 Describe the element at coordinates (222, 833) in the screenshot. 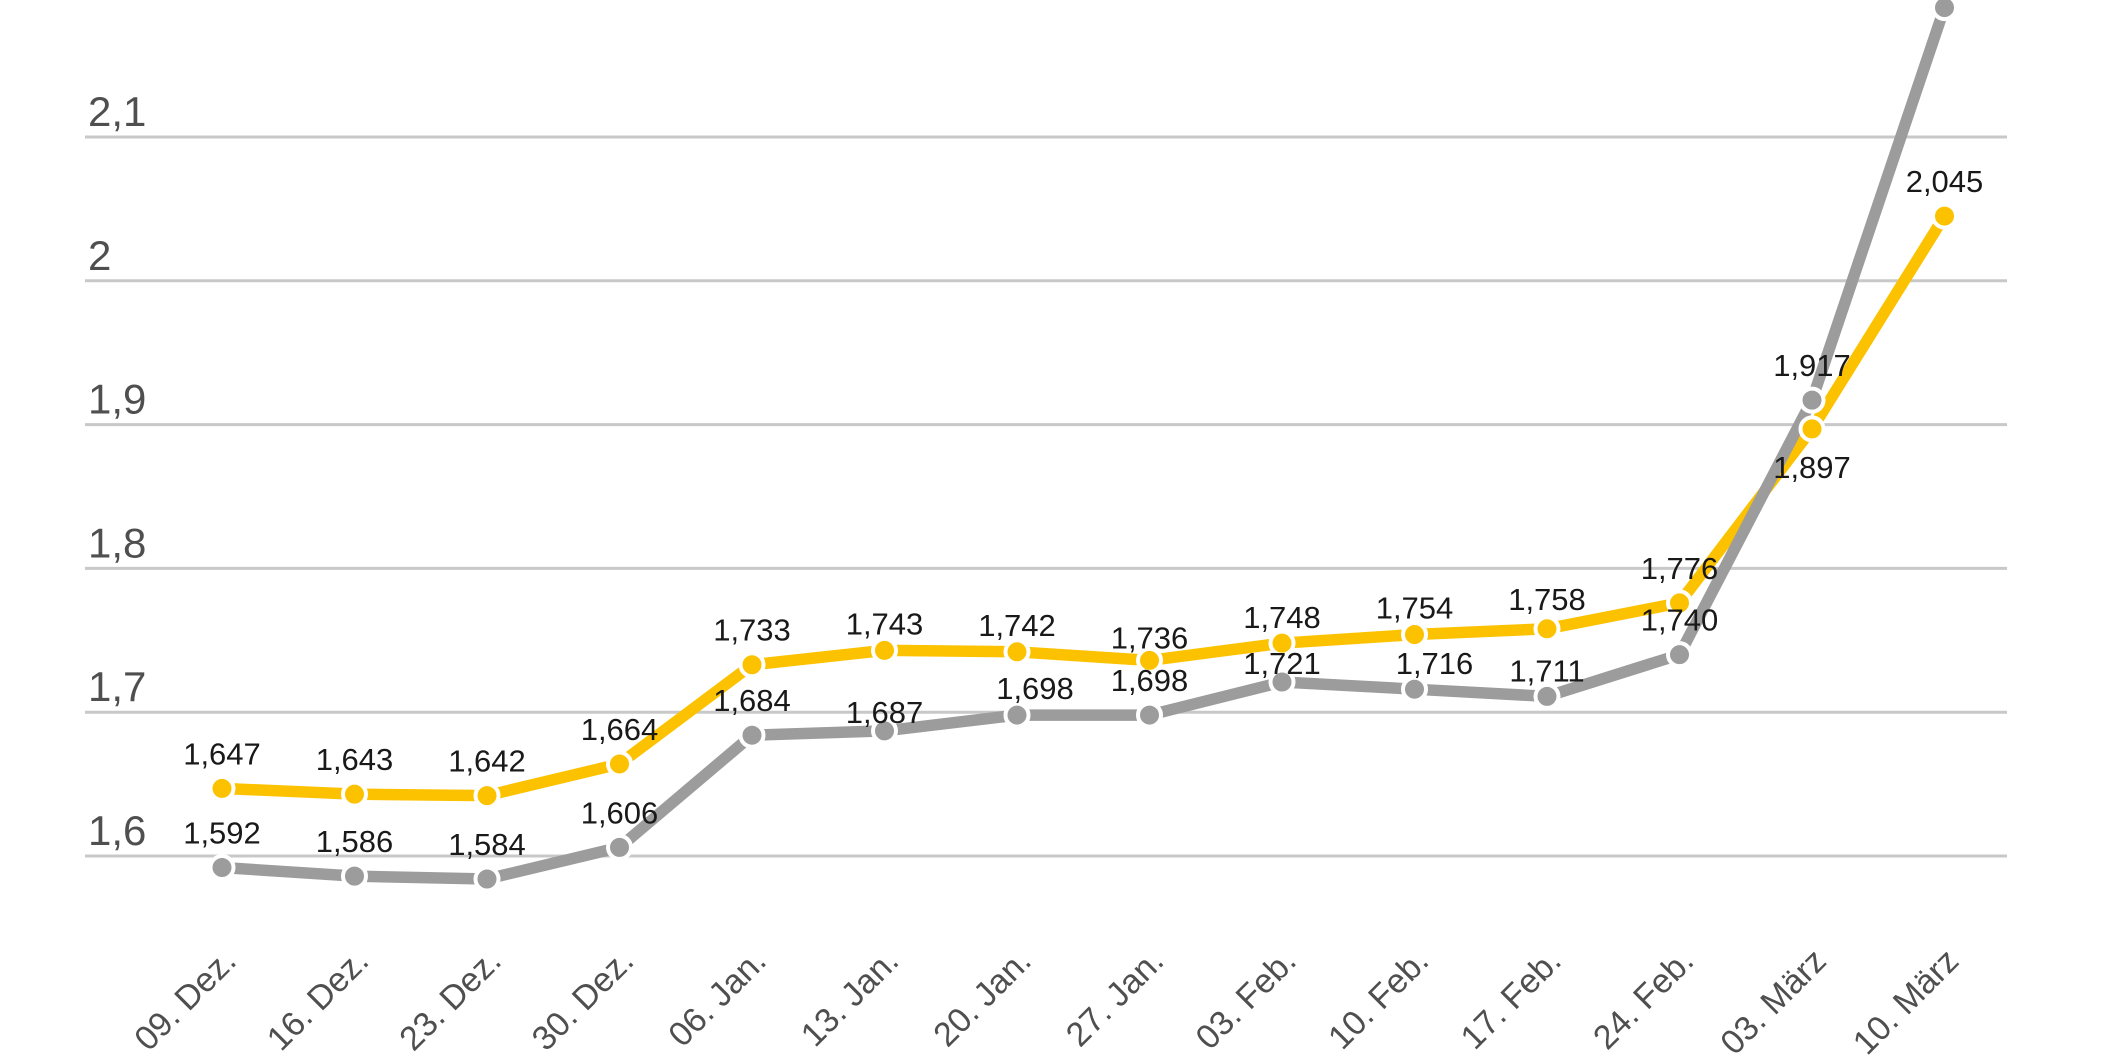

I see `point-value-label: 1,592` at that location.